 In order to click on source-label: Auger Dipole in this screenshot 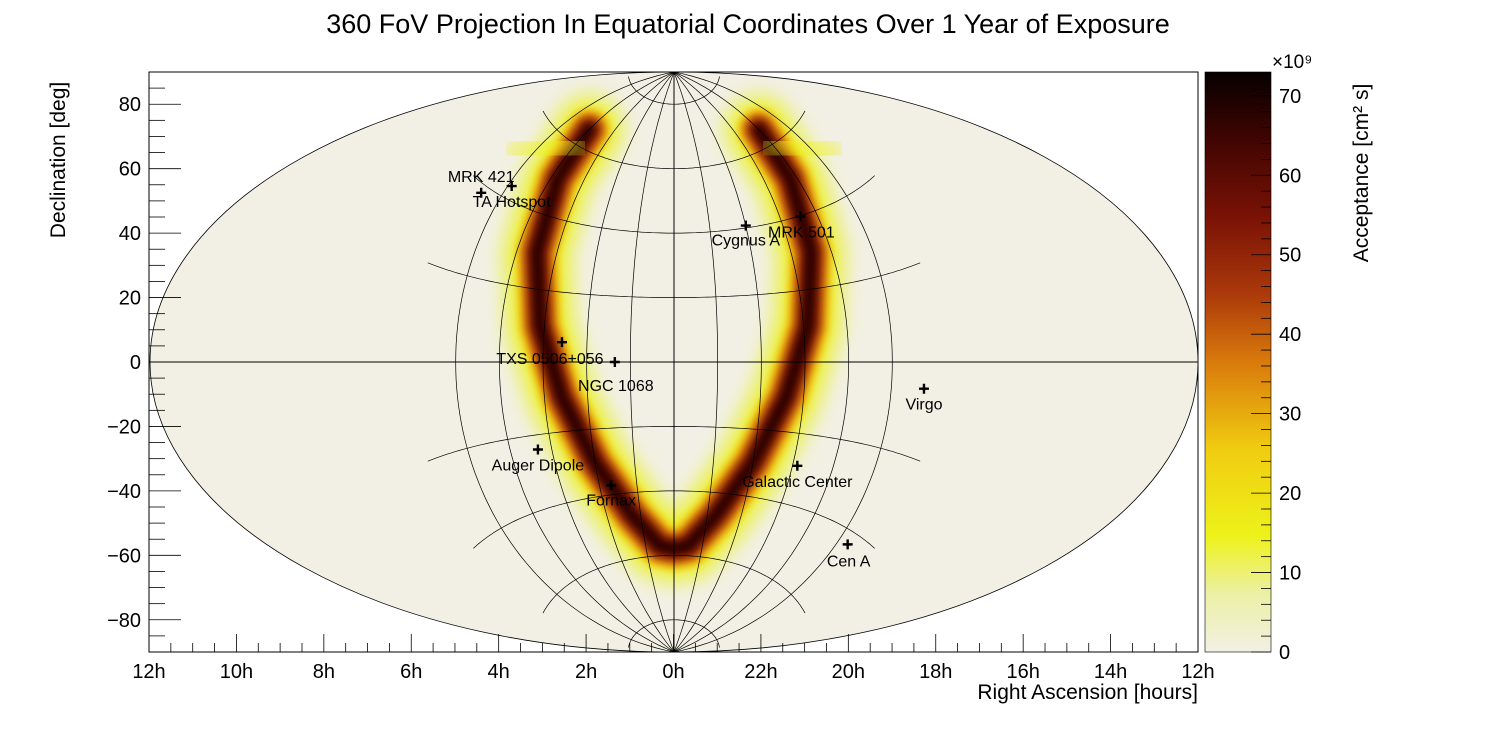, I will do `click(538, 466)`.